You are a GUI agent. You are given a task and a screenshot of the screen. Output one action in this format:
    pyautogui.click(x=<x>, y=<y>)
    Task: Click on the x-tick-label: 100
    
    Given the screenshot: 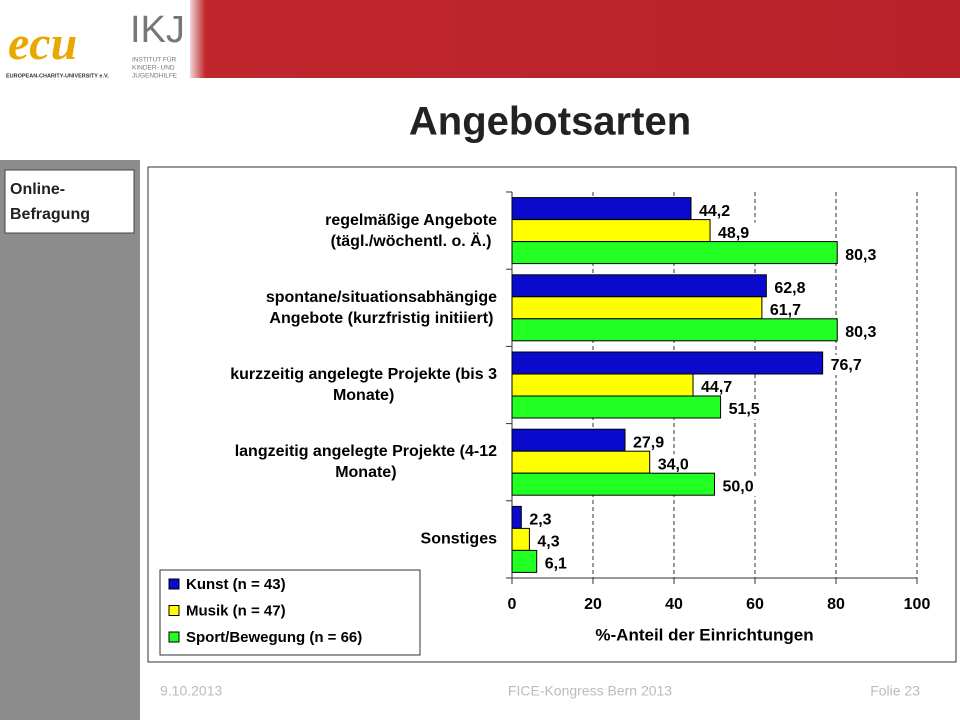 What is the action you would take?
    pyautogui.click(x=917, y=604)
    